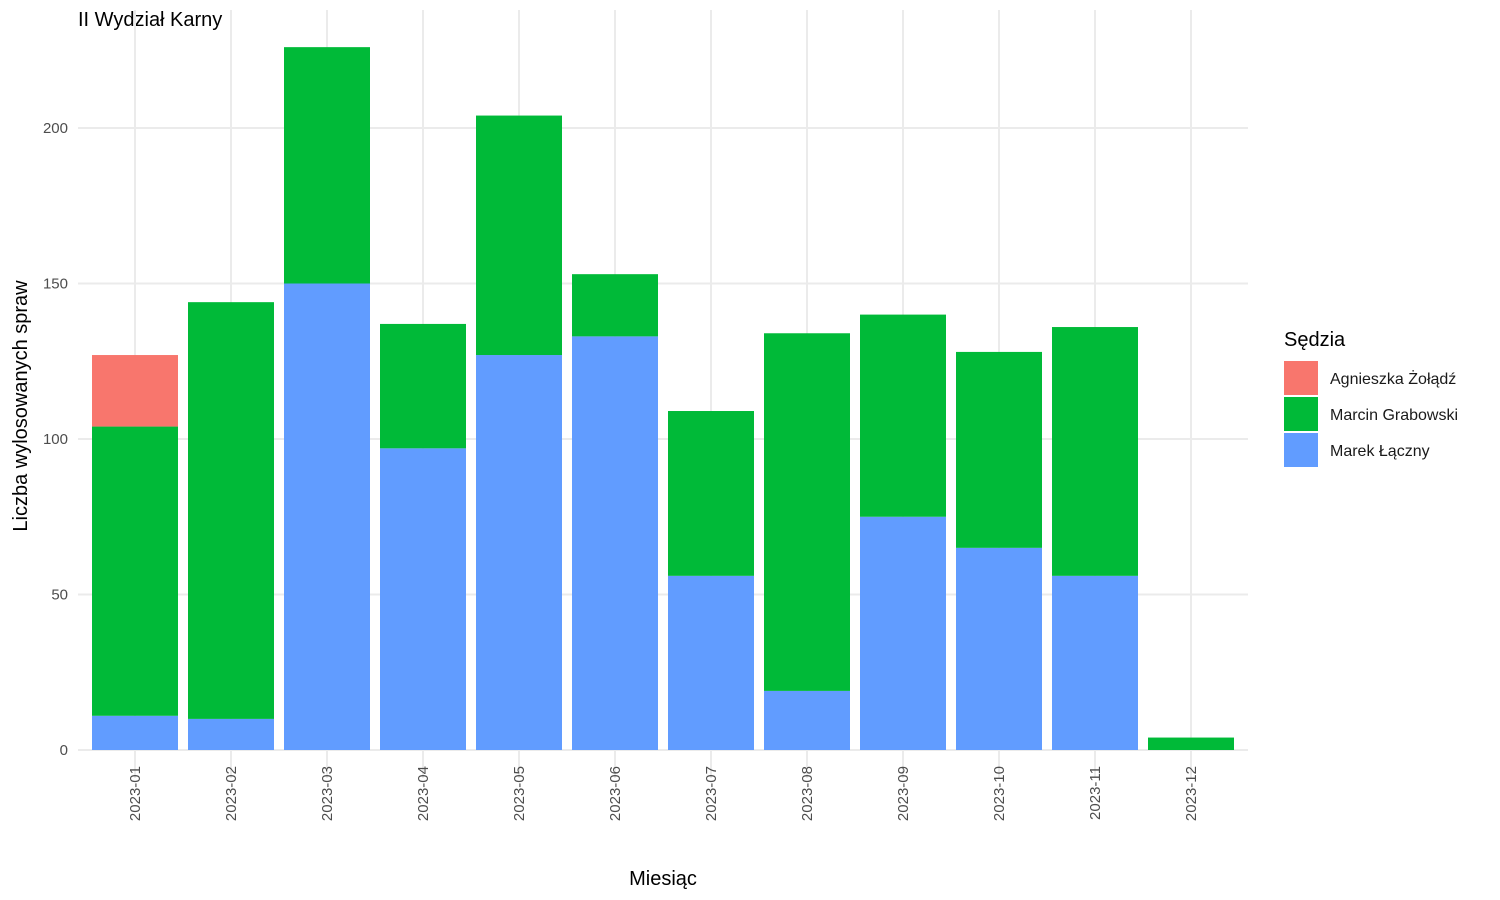 The width and height of the screenshot is (1500, 900). I want to click on y-tick-label: 150, so click(55, 284).